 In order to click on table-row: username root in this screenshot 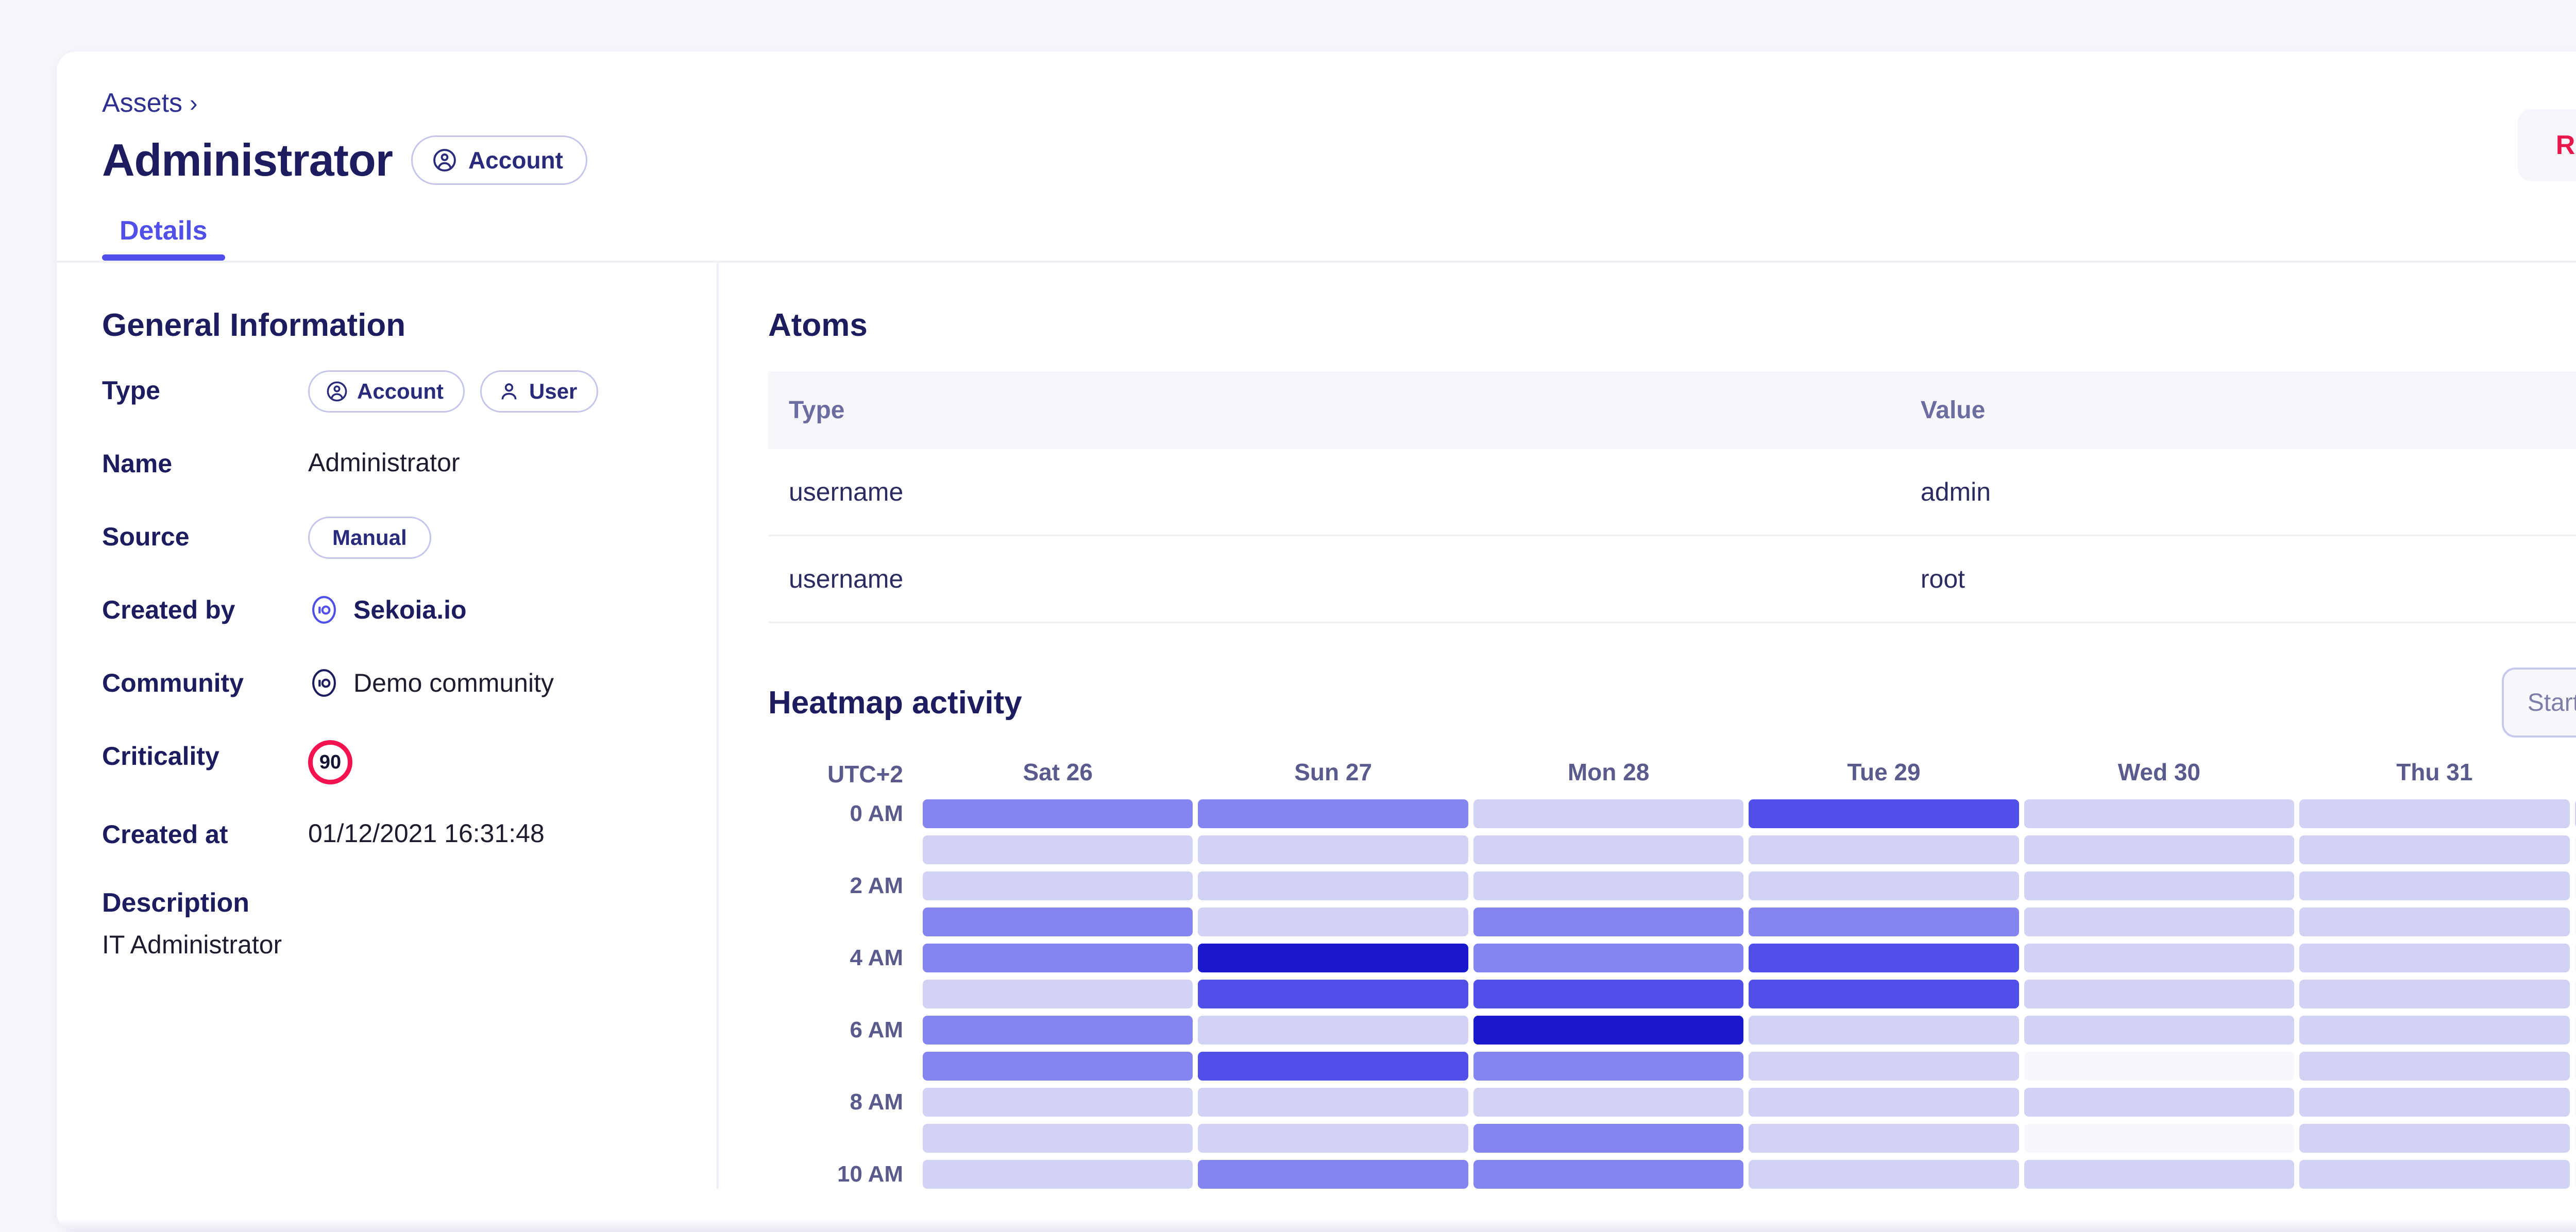, I will do `click(1672, 579)`.